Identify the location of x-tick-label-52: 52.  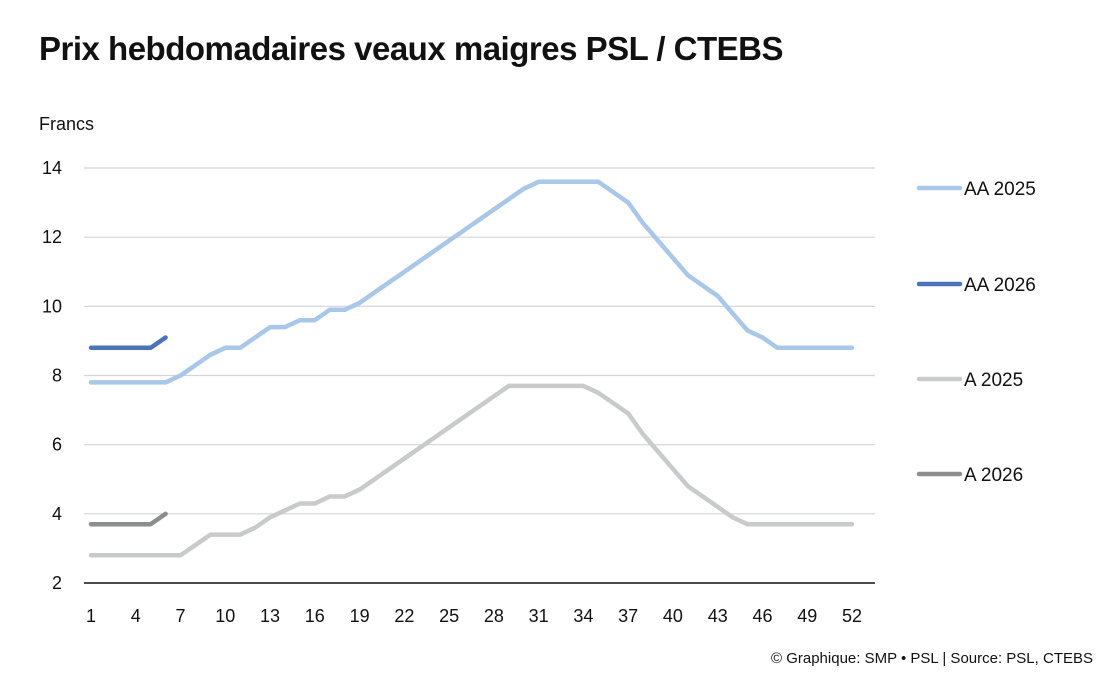
(852, 616).